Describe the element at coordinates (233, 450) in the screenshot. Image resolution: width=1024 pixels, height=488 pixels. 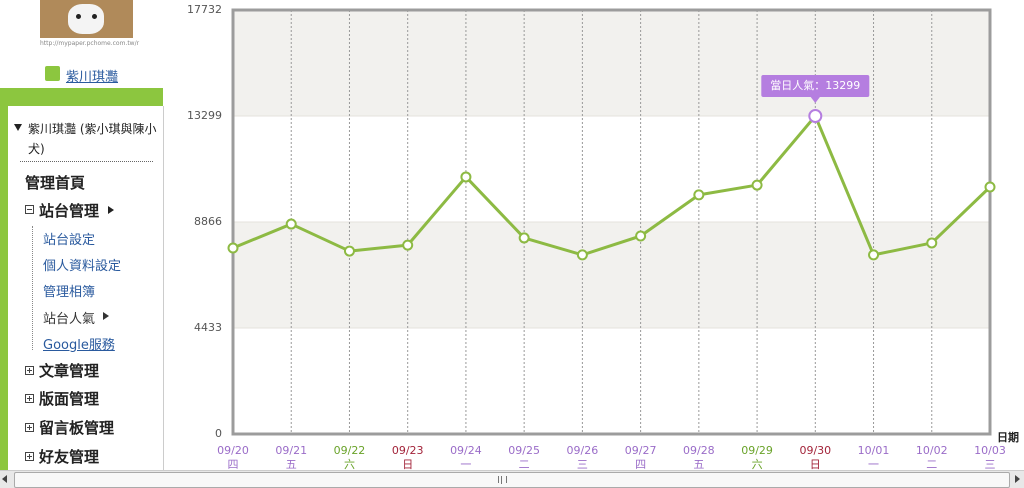
I see `x-tick-label: 09/20` at that location.